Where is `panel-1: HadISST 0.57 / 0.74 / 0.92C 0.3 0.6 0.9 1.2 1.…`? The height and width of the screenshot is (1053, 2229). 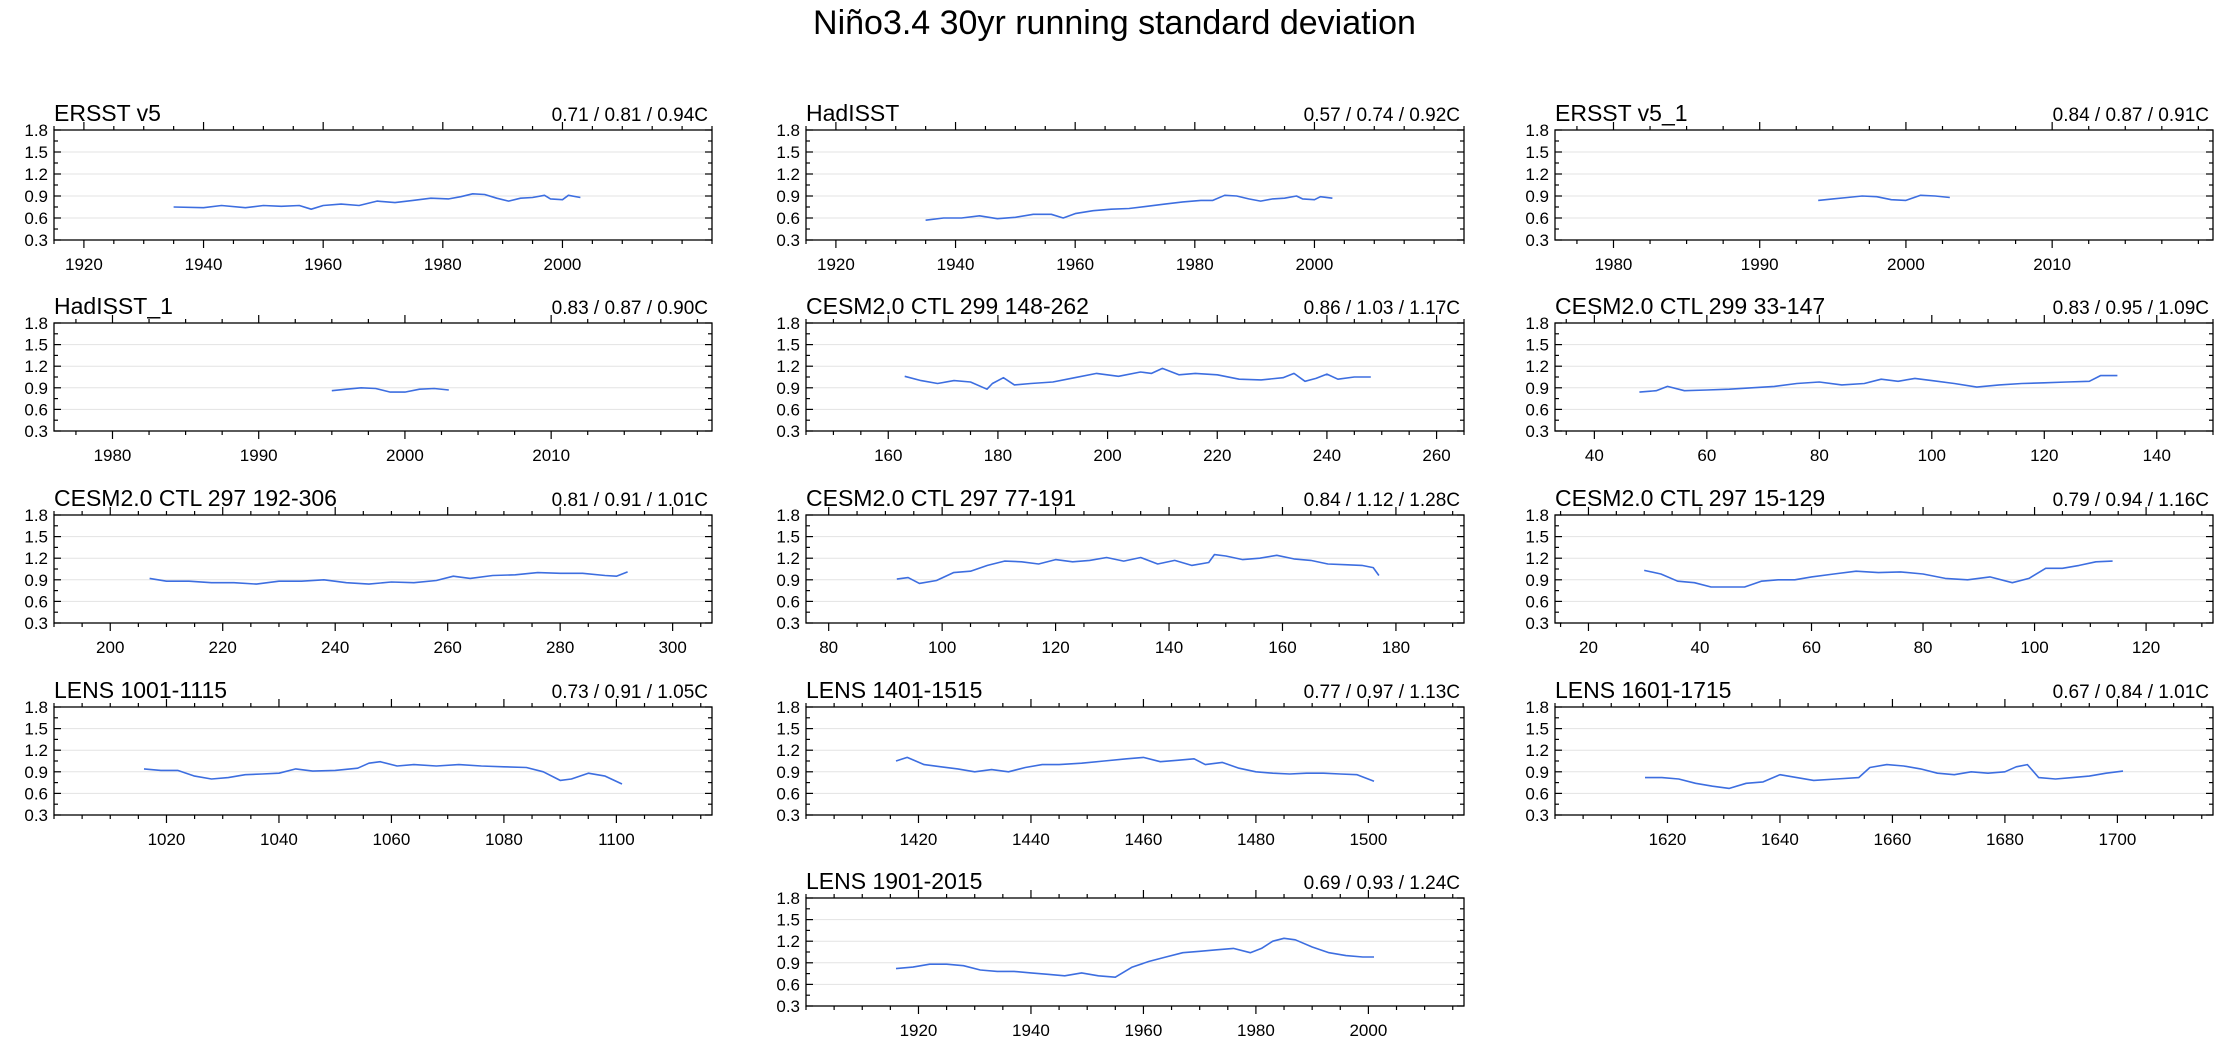 panel-1: HadISST 0.57 / 0.74 / 0.92C 0.3 0.6 0.9 1.2 1.… is located at coordinates (1120, 187).